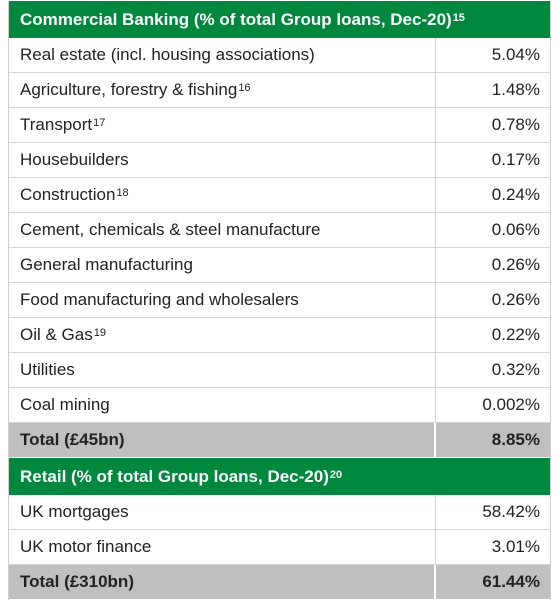 The height and width of the screenshot is (601, 559). What do you see at coordinates (515, 194) in the screenshot?
I see `row-value: 0.24%` at bounding box center [515, 194].